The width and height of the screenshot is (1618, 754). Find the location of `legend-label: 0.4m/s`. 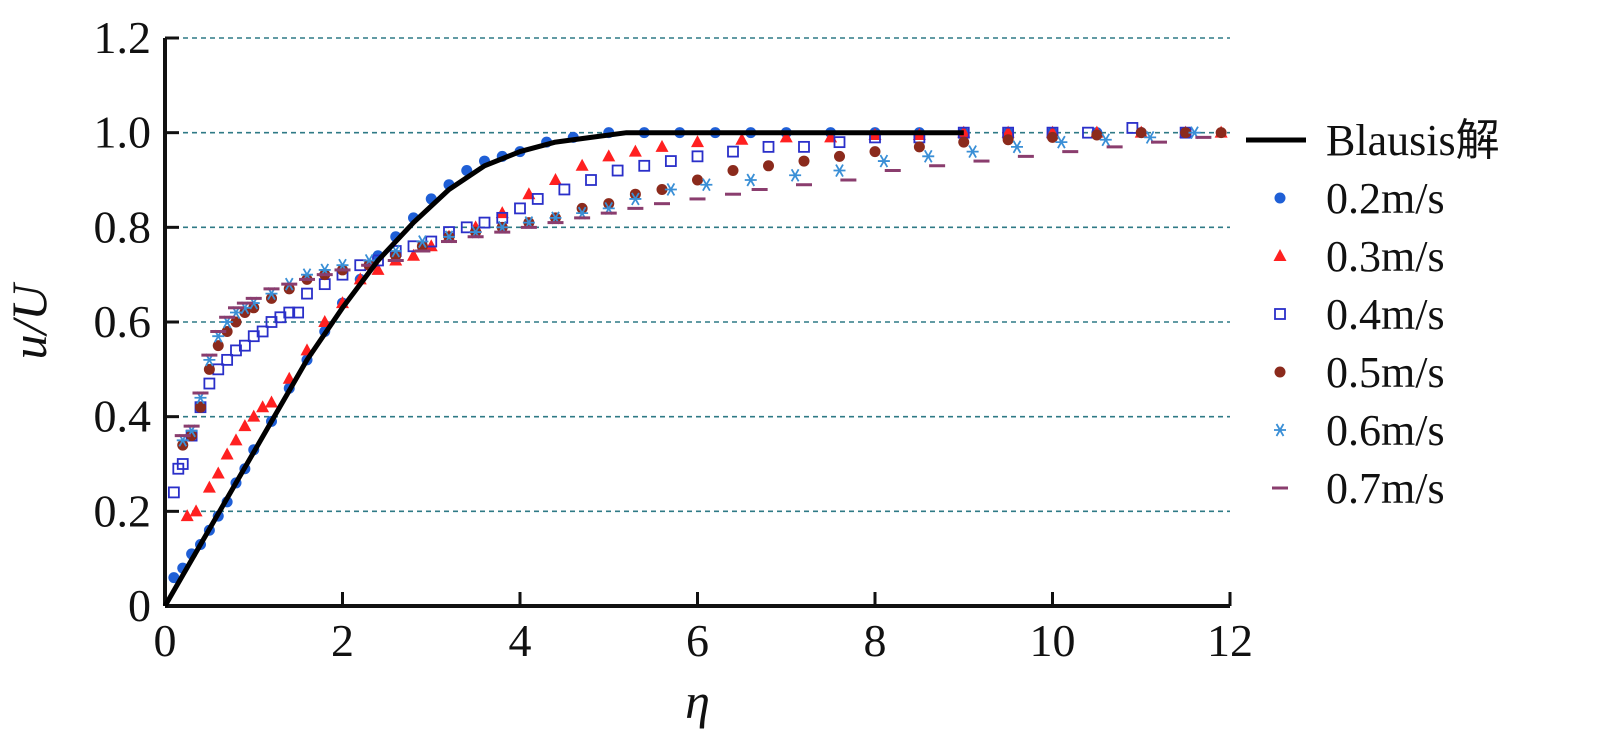

legend-label: 0.4m/s is located at coordinates (1385, 314).